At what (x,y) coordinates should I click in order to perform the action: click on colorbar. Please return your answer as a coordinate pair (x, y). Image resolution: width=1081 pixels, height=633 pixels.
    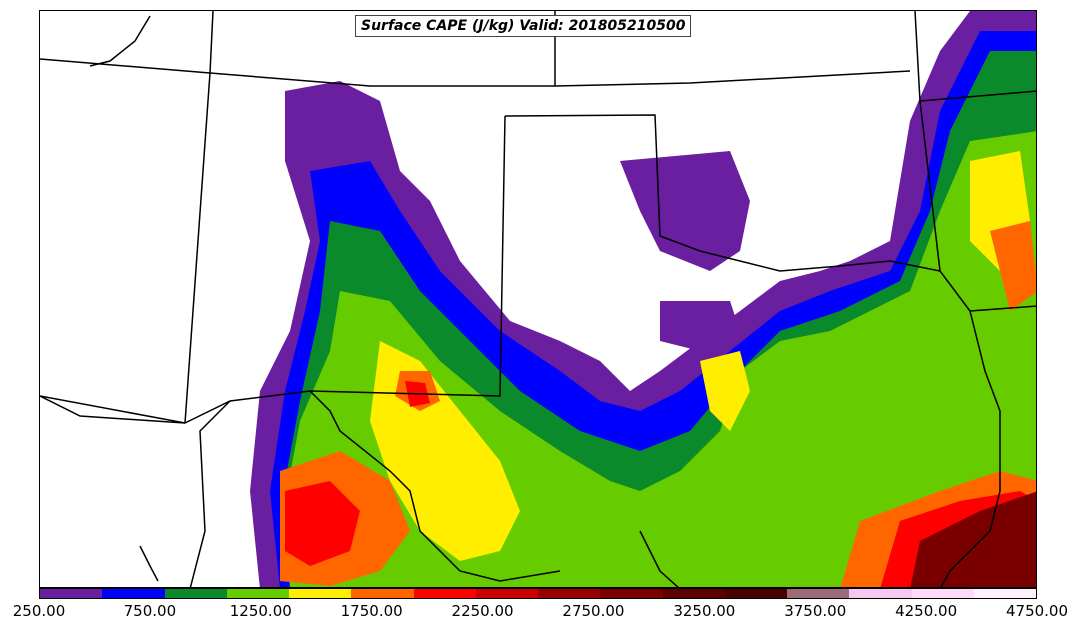
    Looking at the image, I should click on (538, 593).